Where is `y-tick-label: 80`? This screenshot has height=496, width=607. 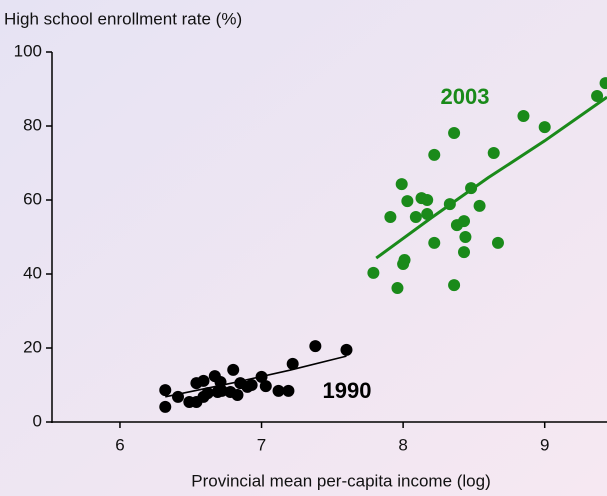 y-tick-label: 80 is located at coordinates (32, 124).